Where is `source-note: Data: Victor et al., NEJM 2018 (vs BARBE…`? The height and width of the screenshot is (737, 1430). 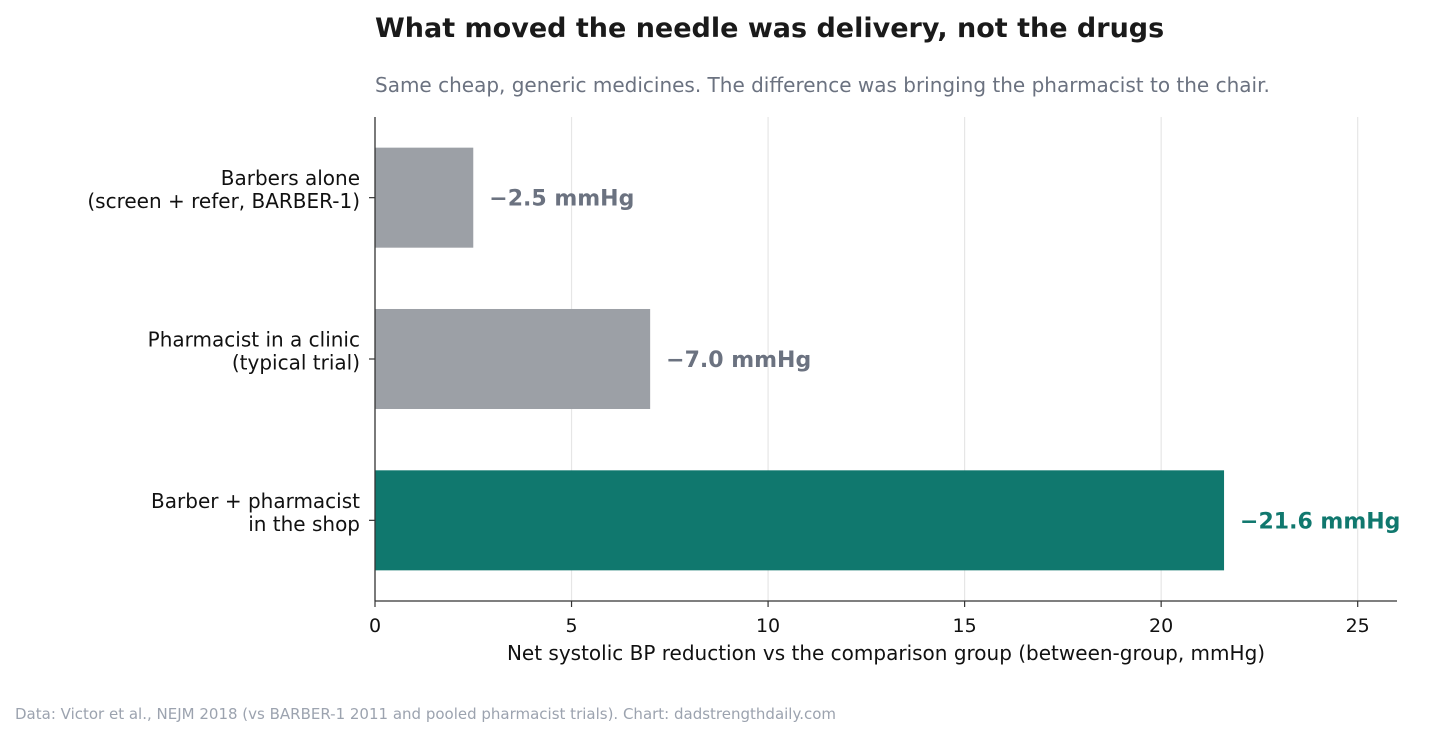
source-note: Data: Victor et al., NEJM 2018 (vs BARBE… is located at coordinates (425, 714).